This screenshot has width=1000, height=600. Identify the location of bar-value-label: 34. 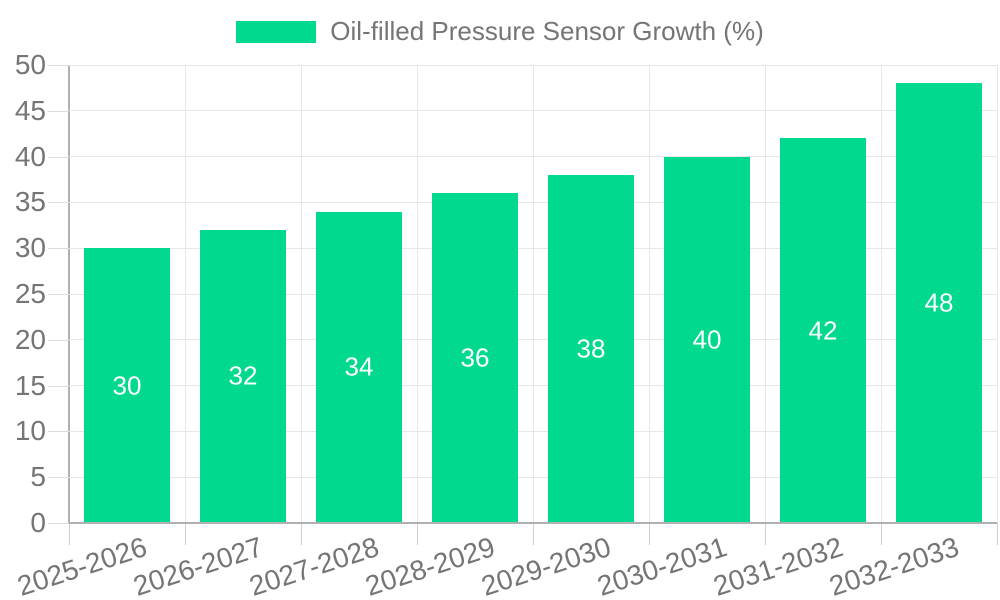
(359, 366).